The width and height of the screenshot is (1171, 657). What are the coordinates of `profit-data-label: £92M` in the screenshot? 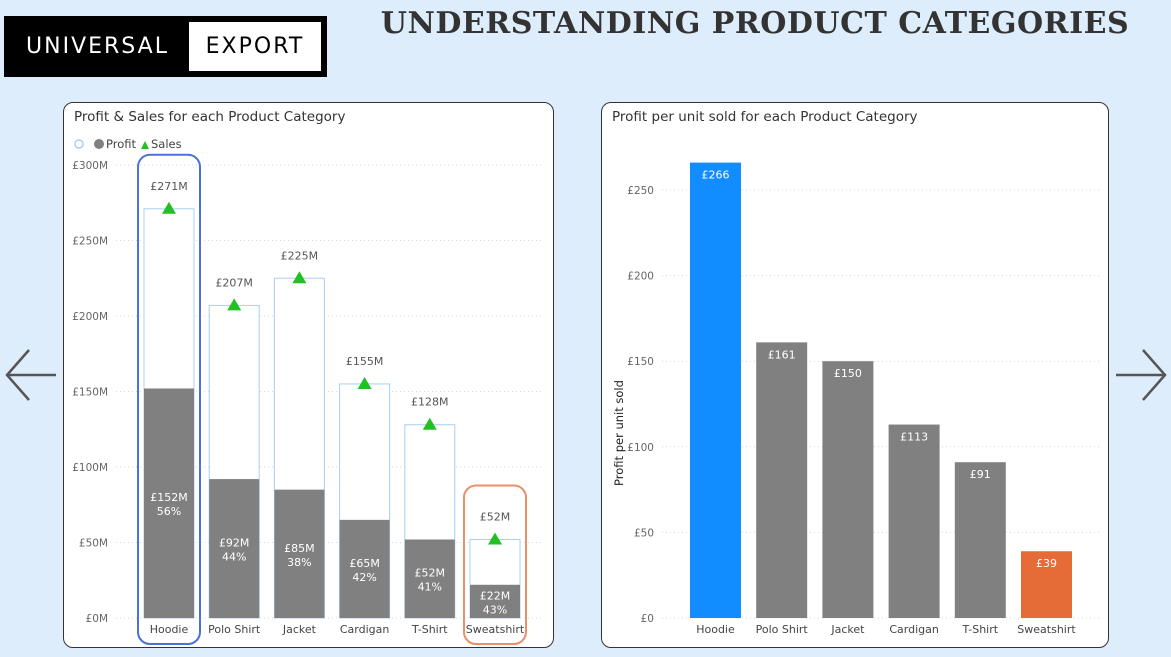 It's located at (234, 543).